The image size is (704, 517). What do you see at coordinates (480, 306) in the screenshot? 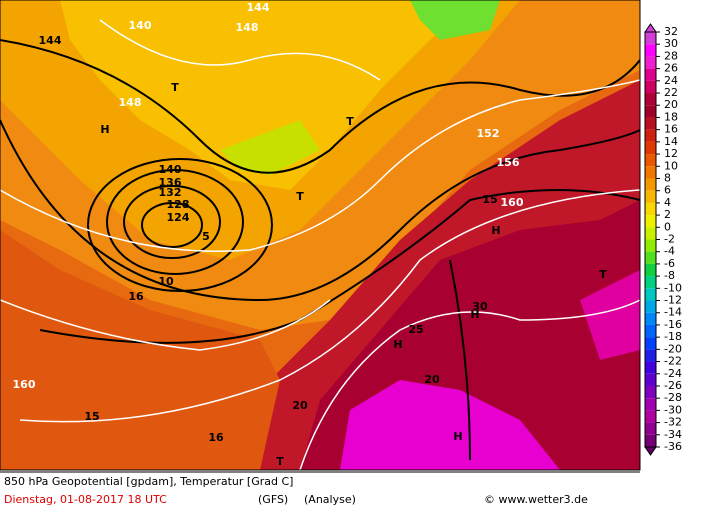
I see `map-label: 30` at bounding box center [480, 306].